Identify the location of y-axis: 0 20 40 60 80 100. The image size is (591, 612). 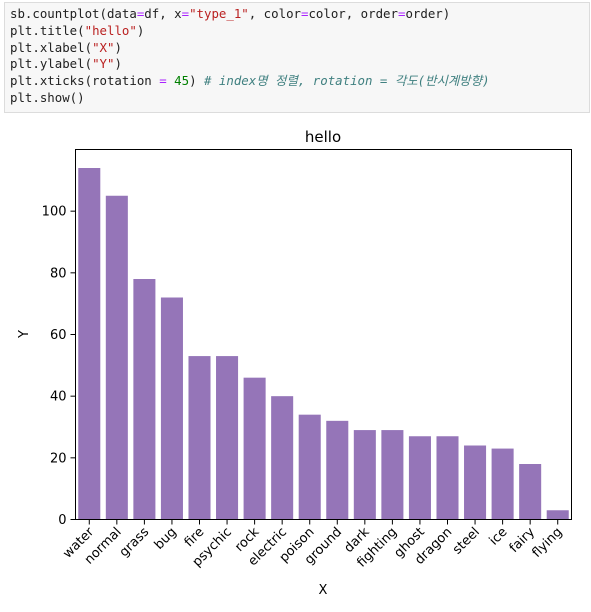
(59, 366).